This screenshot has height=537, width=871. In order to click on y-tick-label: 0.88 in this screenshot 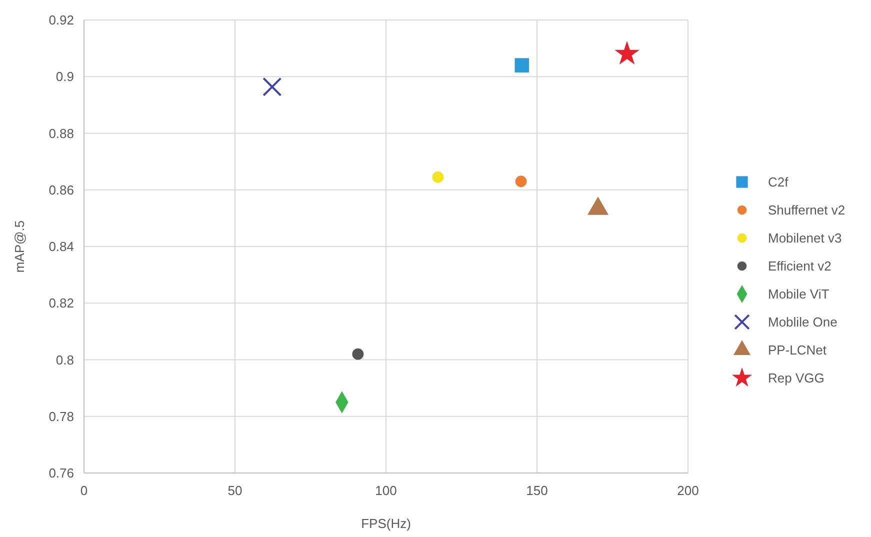, I will do `click(61, 133)`.